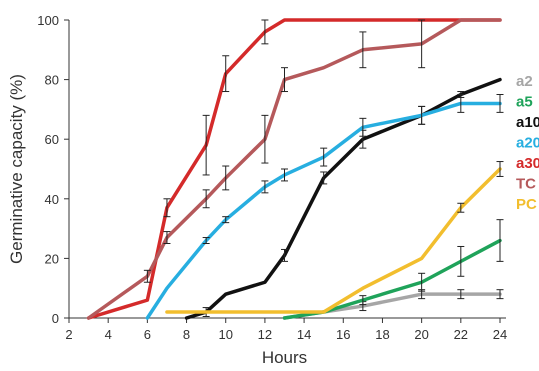 Image resolution: width=539 pixels, height=371 pixels. What do you see at coordinates (526, 204) in the screenshot?
I see `legend-item-pc: PC` at bounding box center [526, 204].